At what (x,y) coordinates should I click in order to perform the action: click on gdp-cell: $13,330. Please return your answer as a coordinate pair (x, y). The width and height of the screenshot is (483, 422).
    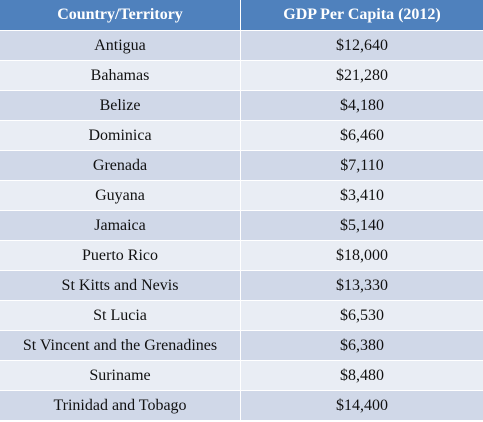
    Looking at the image, I should click on (361, 286).